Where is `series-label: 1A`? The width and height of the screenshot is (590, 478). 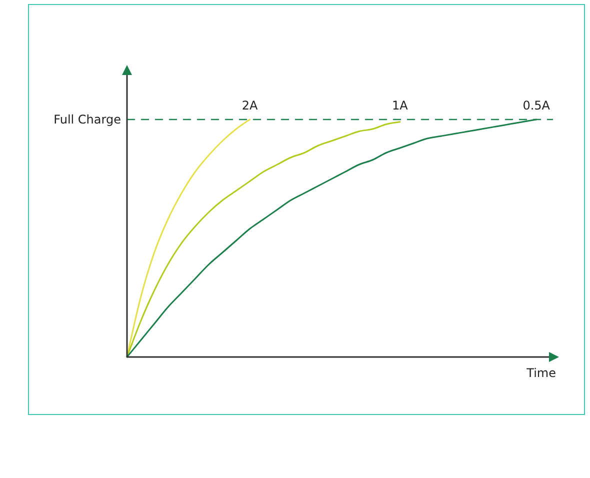 series-label: 1A is located at coordinates (400, 105).